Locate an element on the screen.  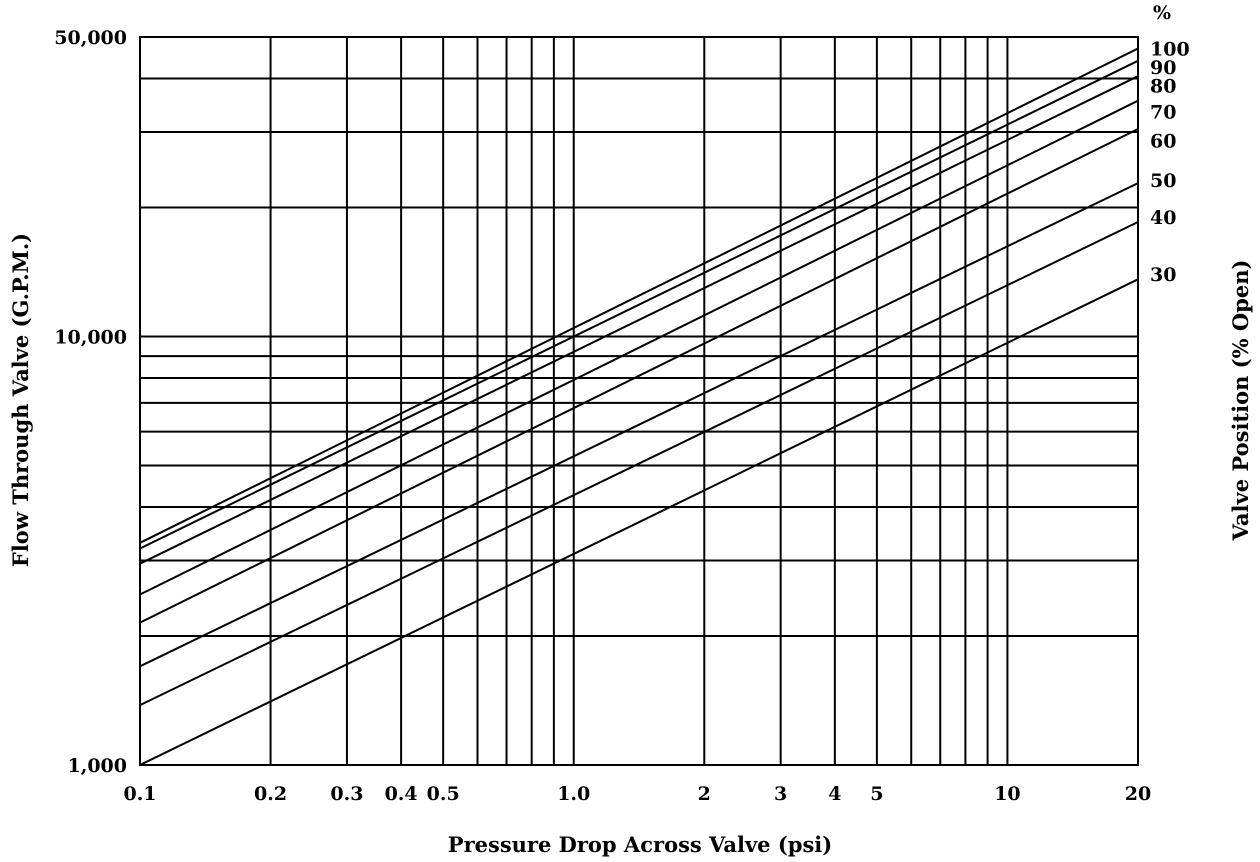
y-axis-title: Flow Through Valve (G.P.M.) is located at coordinates (20, 400).